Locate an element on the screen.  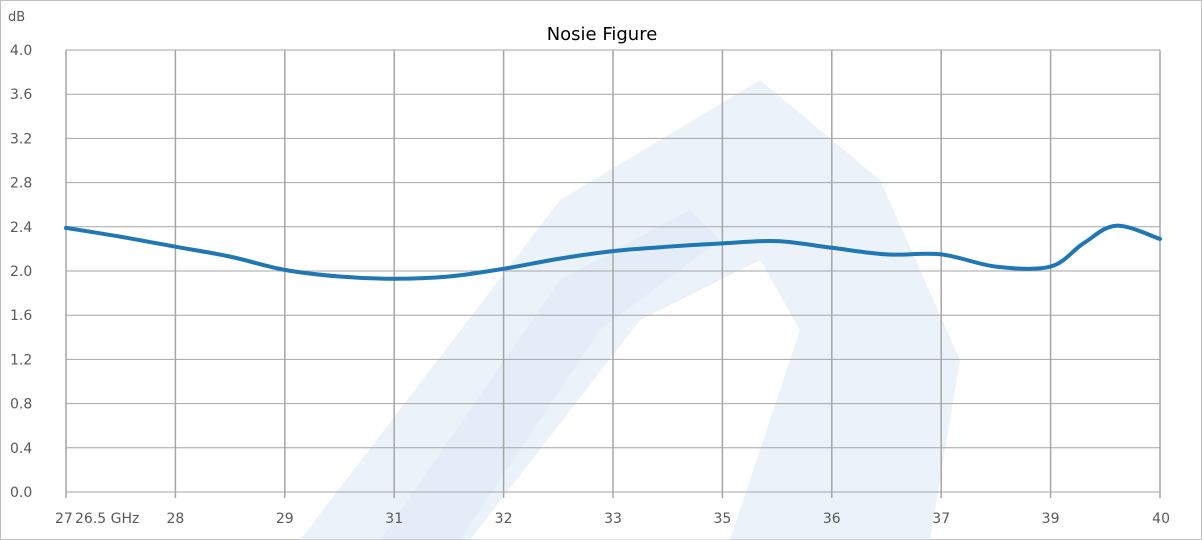
y-axis-unit-label: dB is located at coordinates (16, 17).